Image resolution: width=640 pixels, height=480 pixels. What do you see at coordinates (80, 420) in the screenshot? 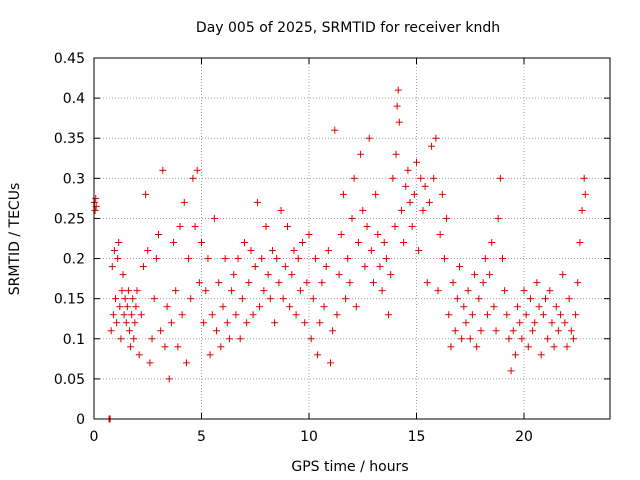
I see `y-tick-label: 0` at bounding box center [80, 420].